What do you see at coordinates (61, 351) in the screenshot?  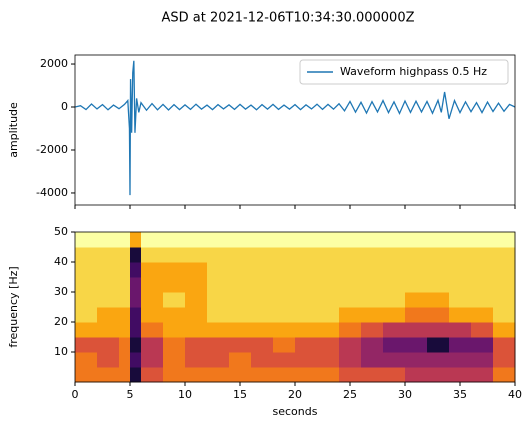 I see `y-tick-label: 10` at bounding box center [61, 351].